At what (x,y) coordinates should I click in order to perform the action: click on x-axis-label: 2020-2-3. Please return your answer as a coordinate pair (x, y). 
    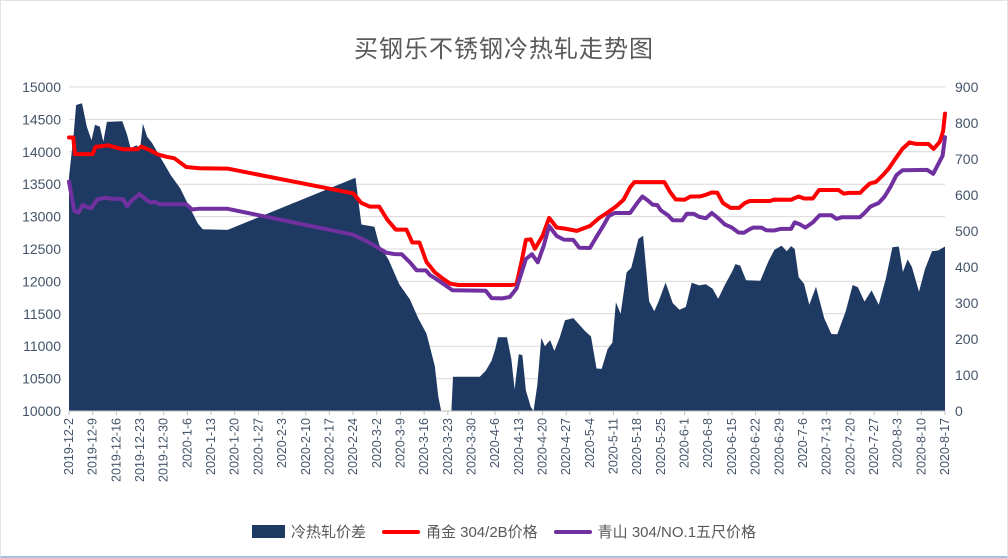
    Looking at the image, I should click on (282, 443).